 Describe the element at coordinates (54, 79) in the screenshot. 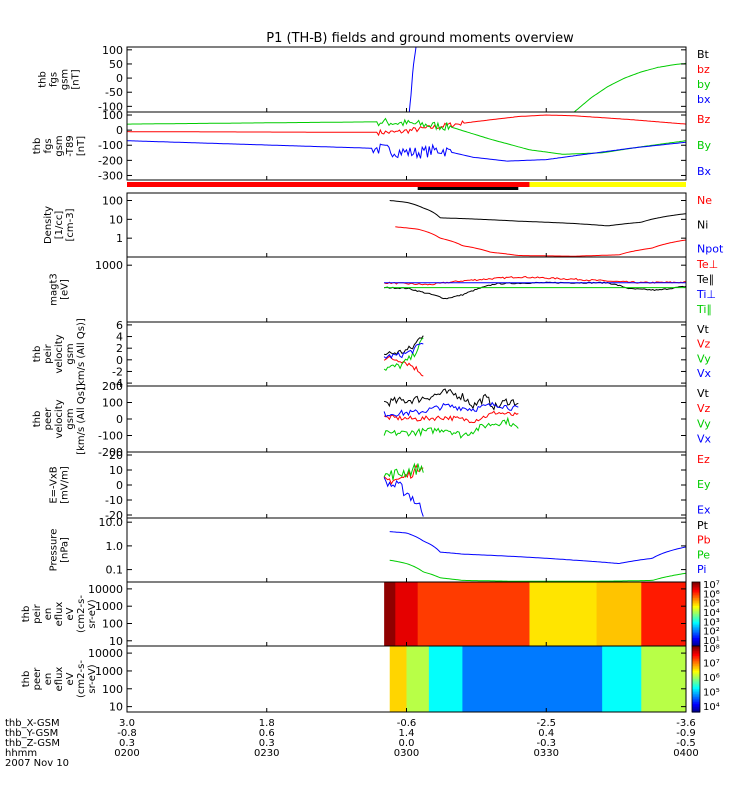

I see `y-axis-label-line: fgs` at that location.